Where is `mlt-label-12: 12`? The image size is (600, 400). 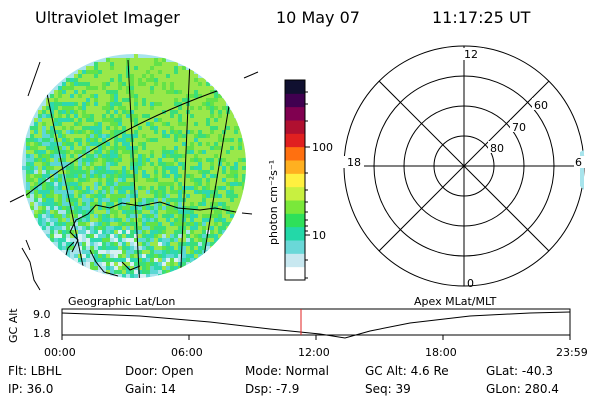
mlt-label-12: 12 is located at coordinates (471, 54).